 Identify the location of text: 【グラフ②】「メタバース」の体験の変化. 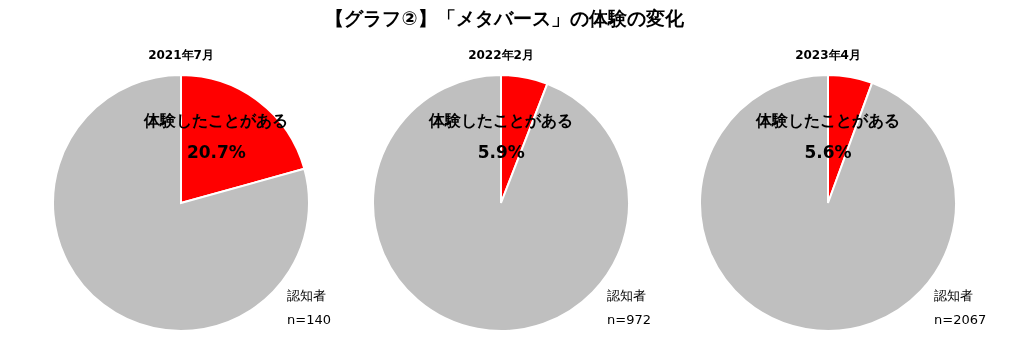
(505, 18).